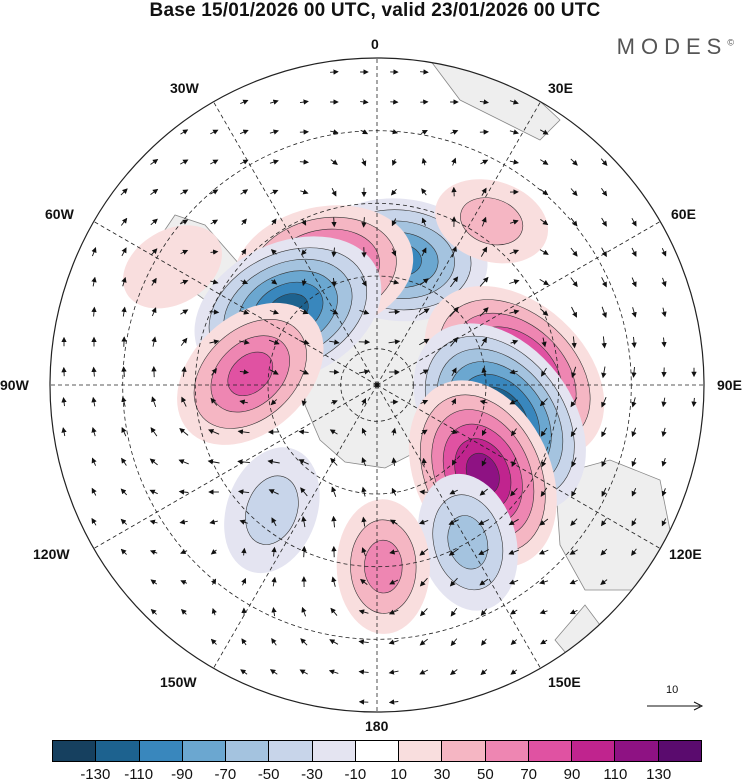 This screenshot has width=750, height=783. Describe the element at coordinates (564, 682) in the screenshot. I see `lon-label-150e: 150E` at that location.